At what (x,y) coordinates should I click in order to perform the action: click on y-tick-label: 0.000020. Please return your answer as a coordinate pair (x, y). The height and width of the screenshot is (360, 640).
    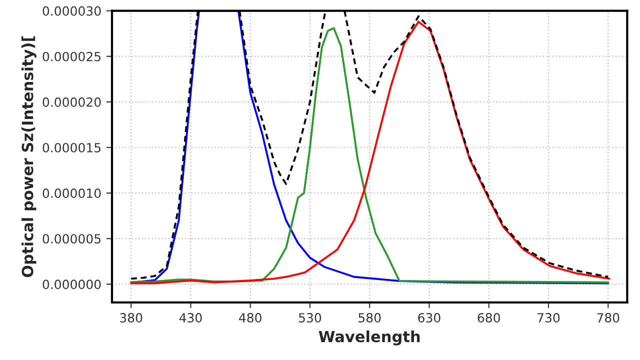
    Looking at the image, I should click on (71, 102).